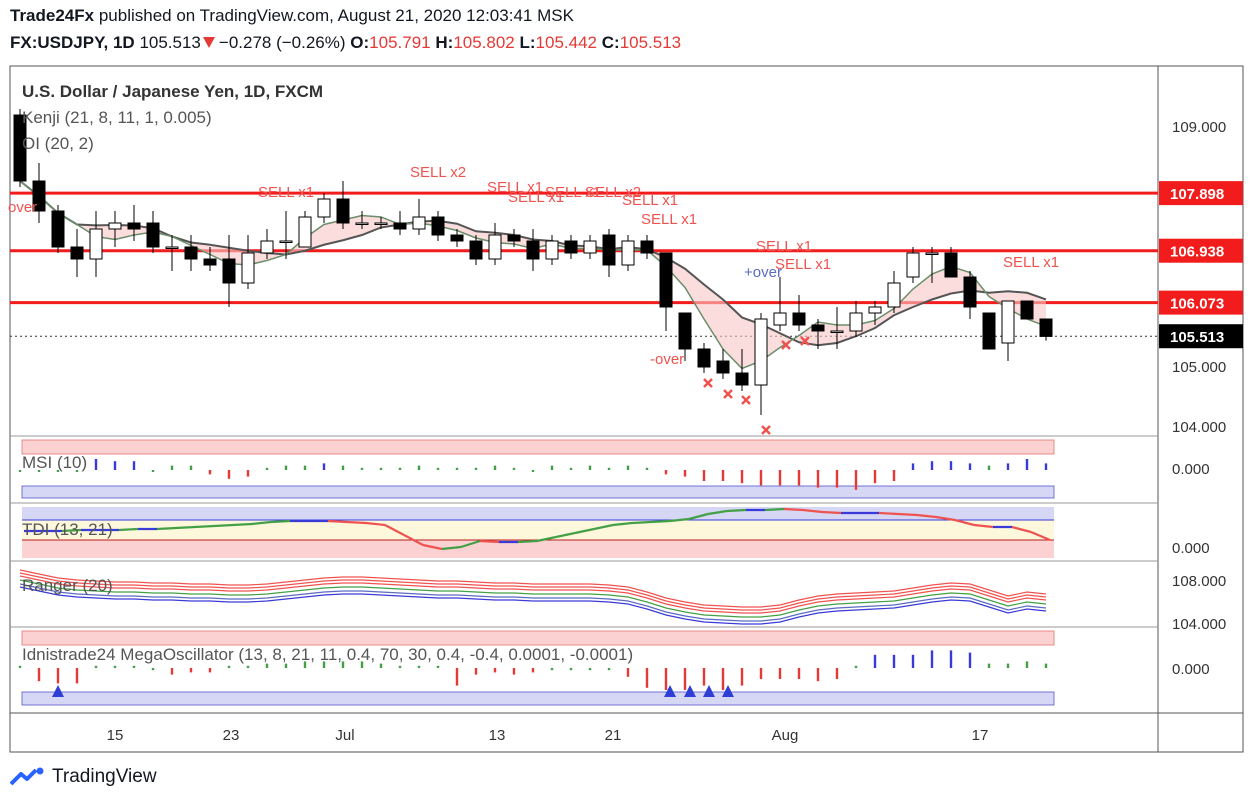 The width and height of the screenshot is (1253, 807). Describe the element at coordinates (54, 462) in the screenshot. I see `msi-legend: MSI (10)` at that location.